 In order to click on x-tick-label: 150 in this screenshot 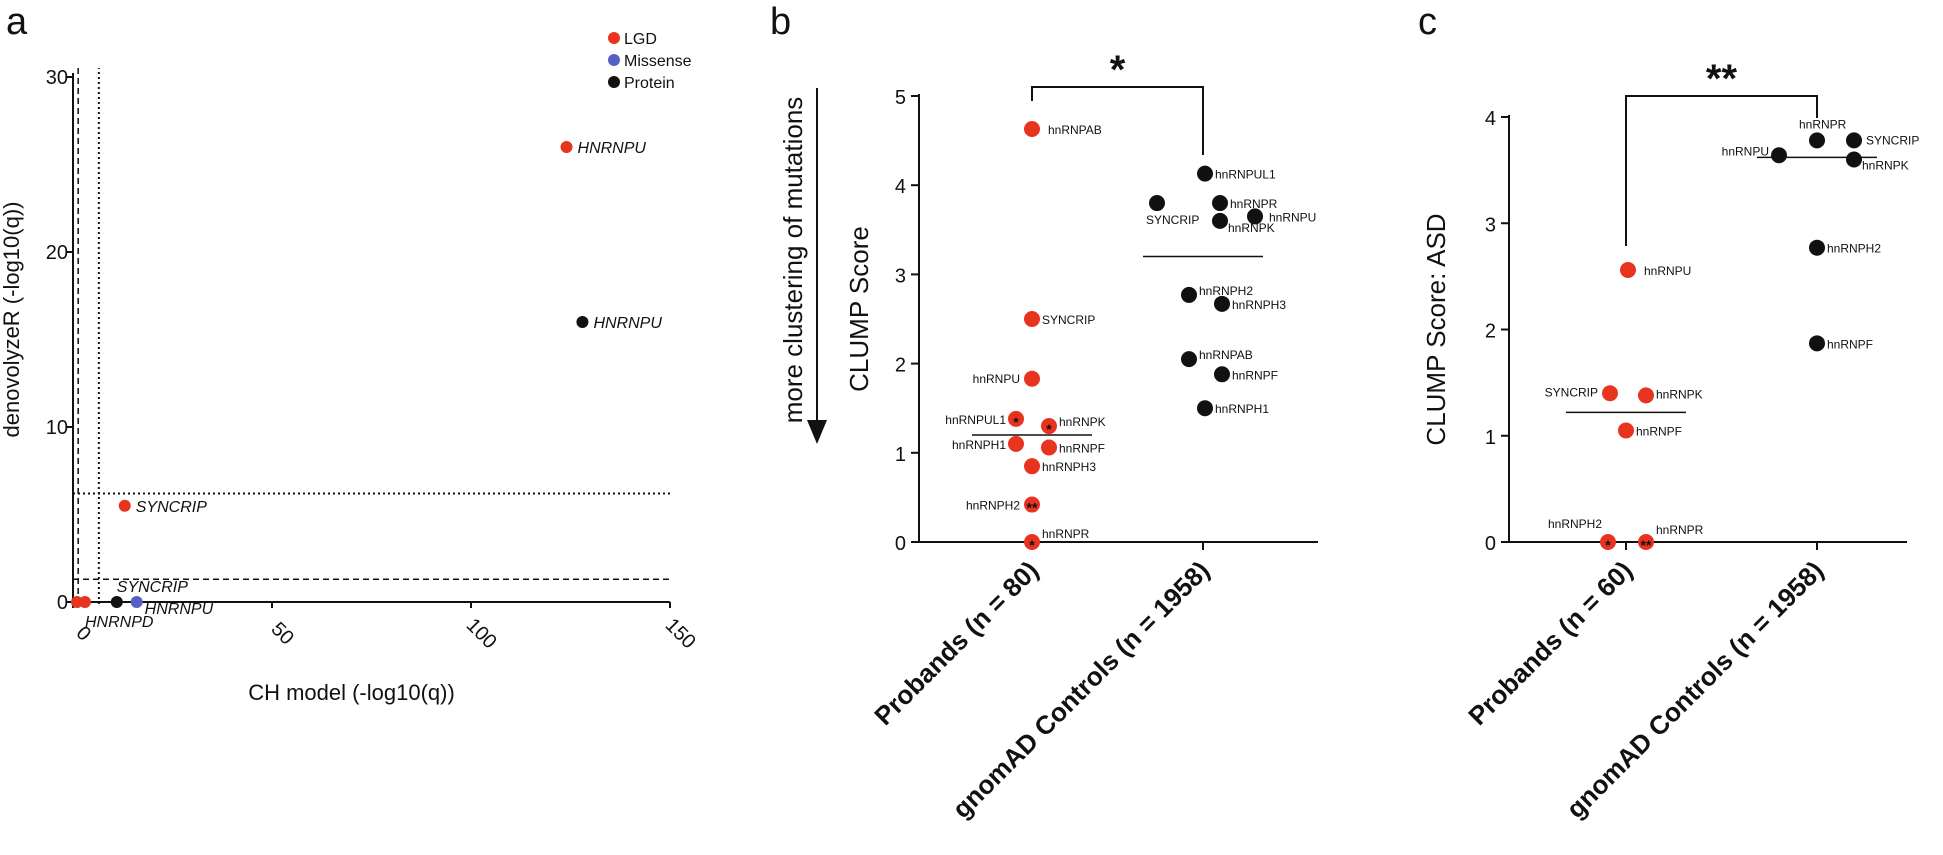, I will do `click(680, 633)`.